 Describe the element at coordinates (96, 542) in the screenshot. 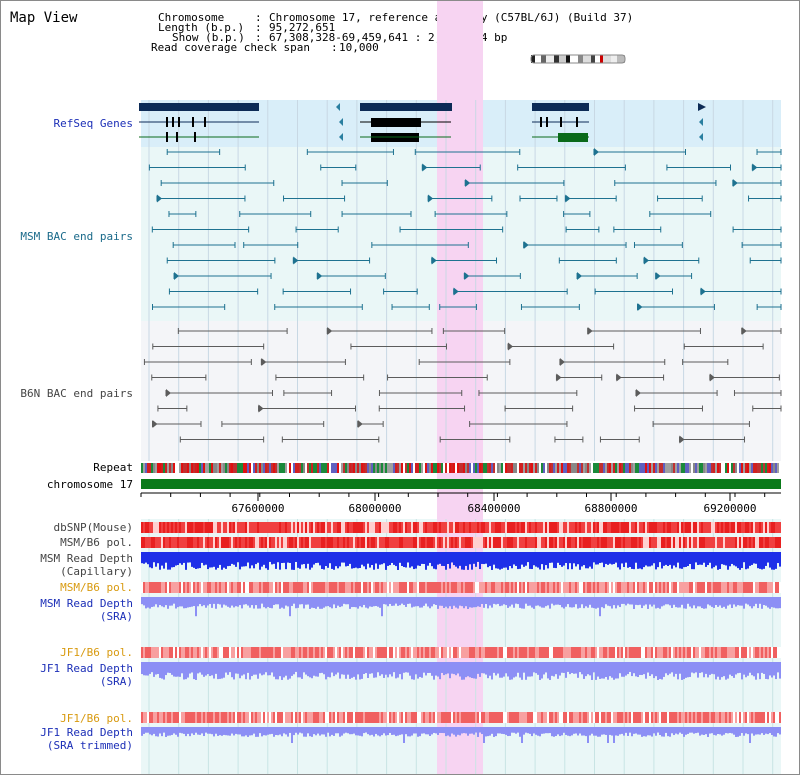

I see `track-label-msm-b6-pol: MSM/B6 pol.` at that location.